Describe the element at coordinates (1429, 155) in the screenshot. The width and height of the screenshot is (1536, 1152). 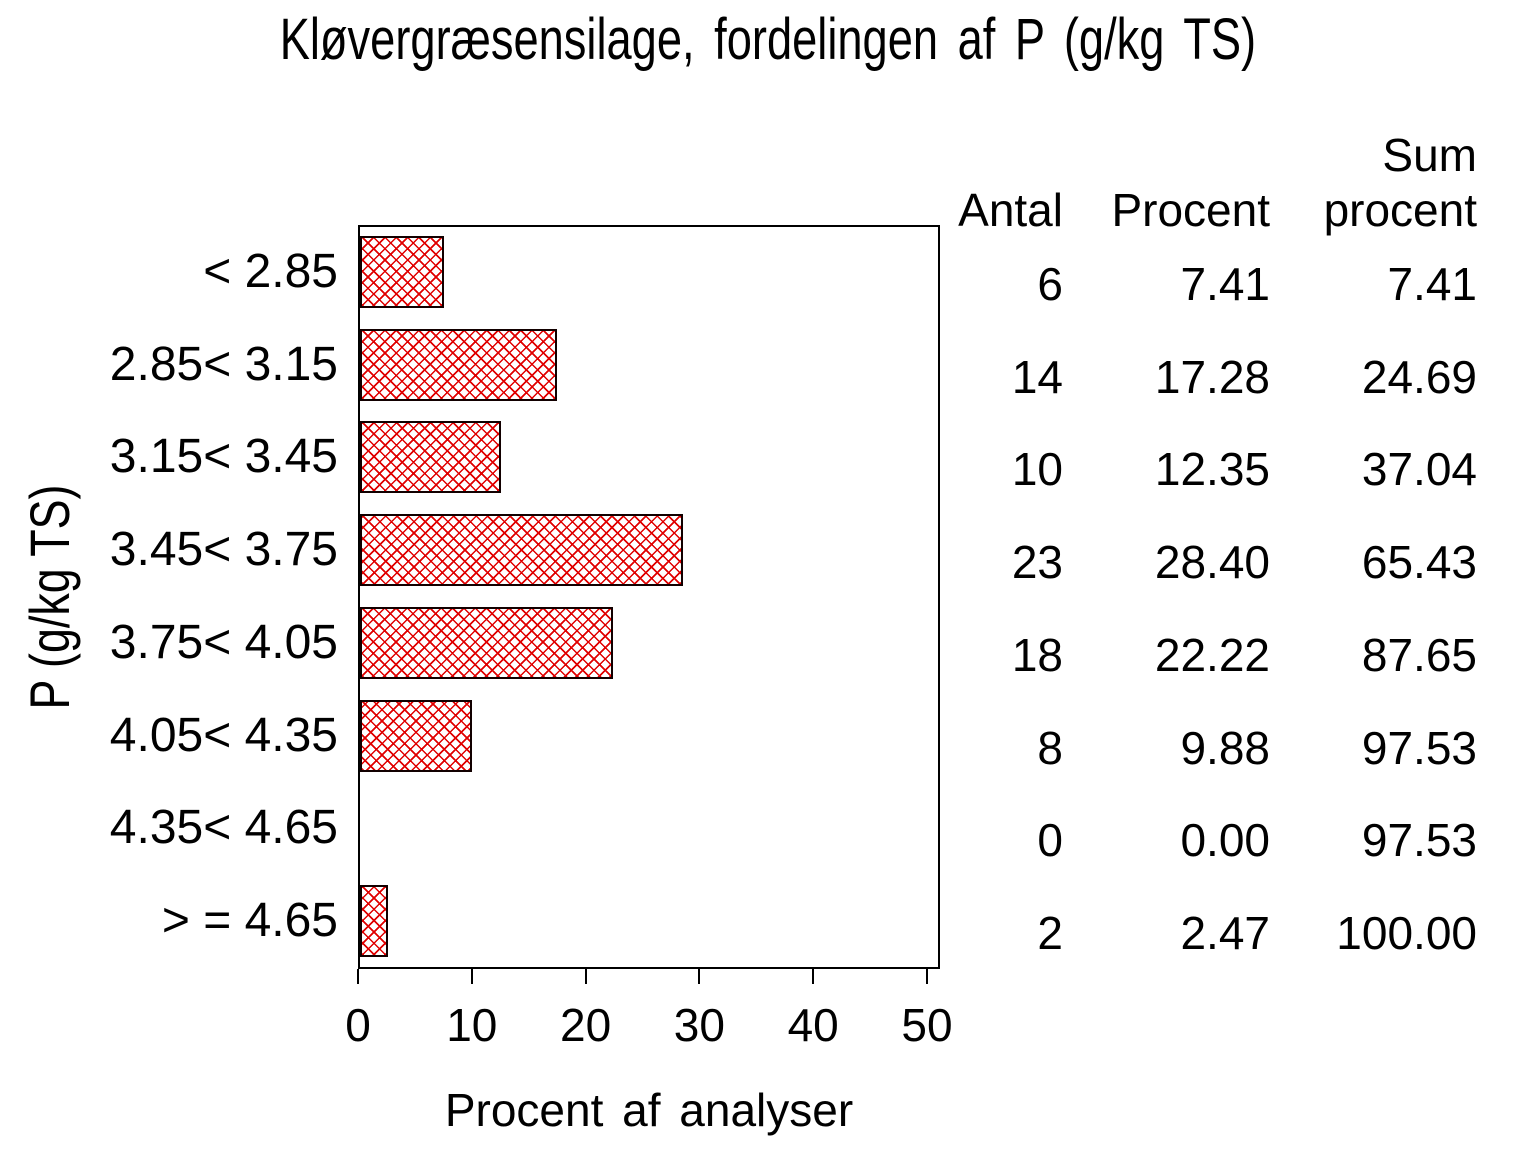
I see `table-header-sum-line1: Sum` at that location.